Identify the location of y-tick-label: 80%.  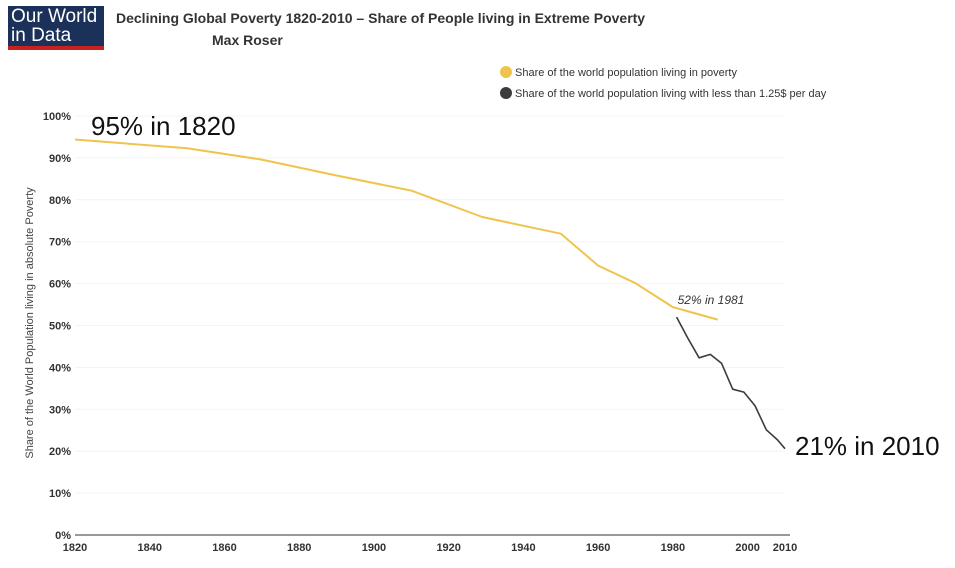
(60, 201).